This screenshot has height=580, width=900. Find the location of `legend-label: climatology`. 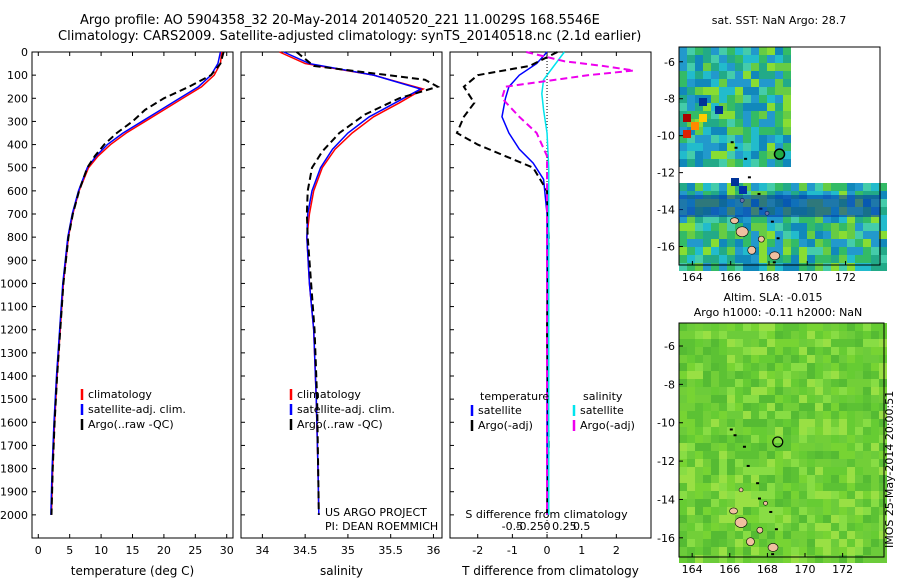

legend-label: climatology is located at coordinates (329, 394).